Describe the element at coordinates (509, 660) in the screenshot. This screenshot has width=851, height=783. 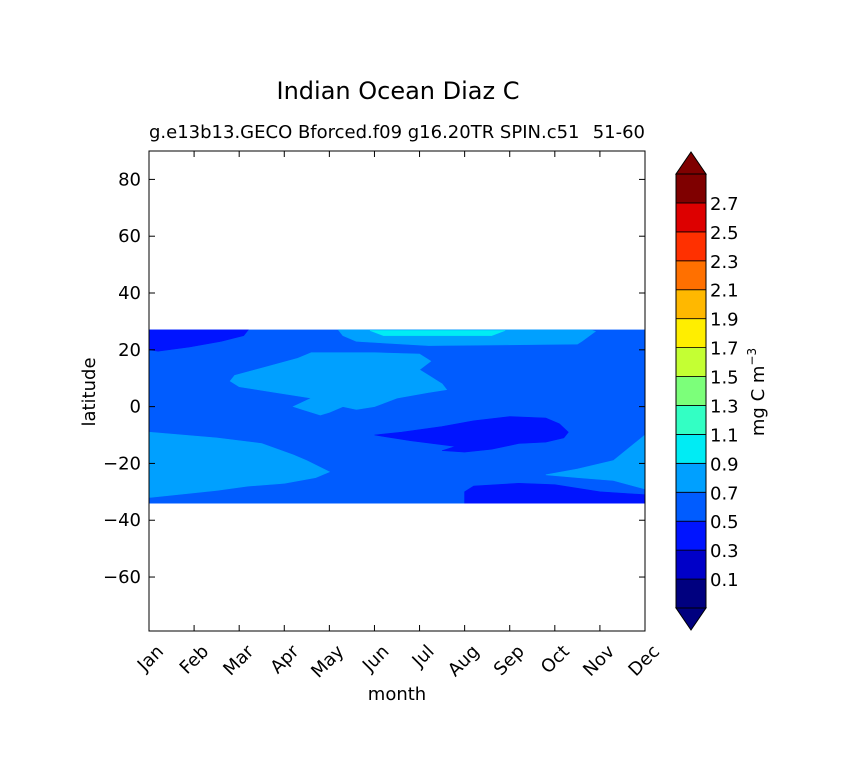
I see `x-tick-label: Sep` at that location.